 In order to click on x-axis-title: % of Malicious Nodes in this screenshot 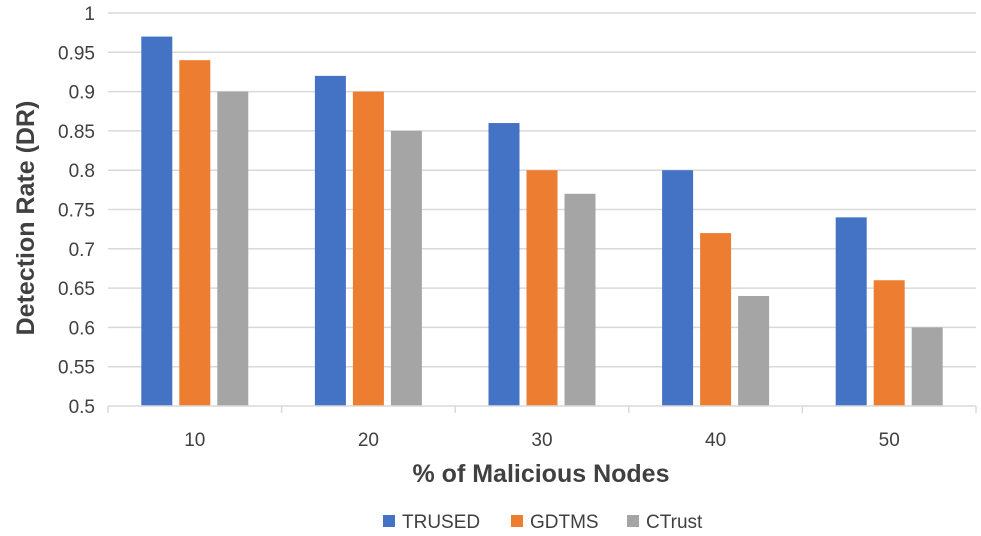, I will do `click(541, 474)`.